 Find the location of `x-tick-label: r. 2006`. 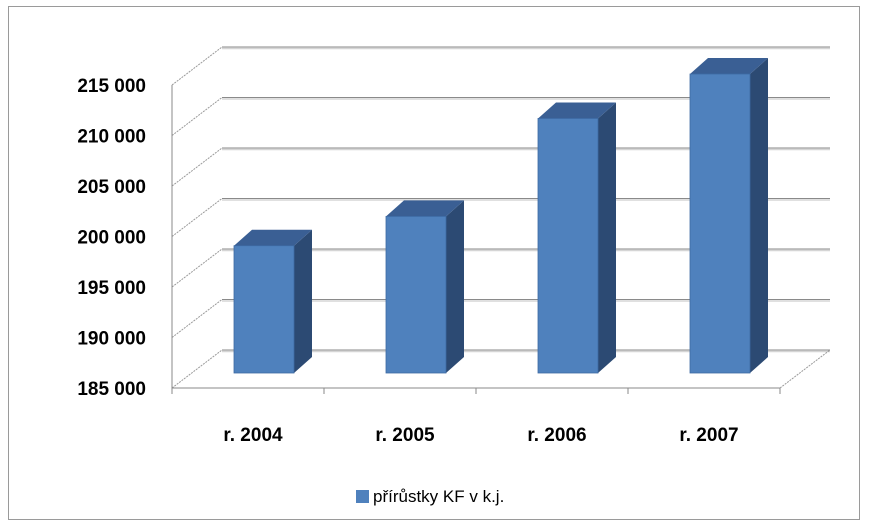

x-tick-label: r. 2006 is located at coordinates (556, 435).